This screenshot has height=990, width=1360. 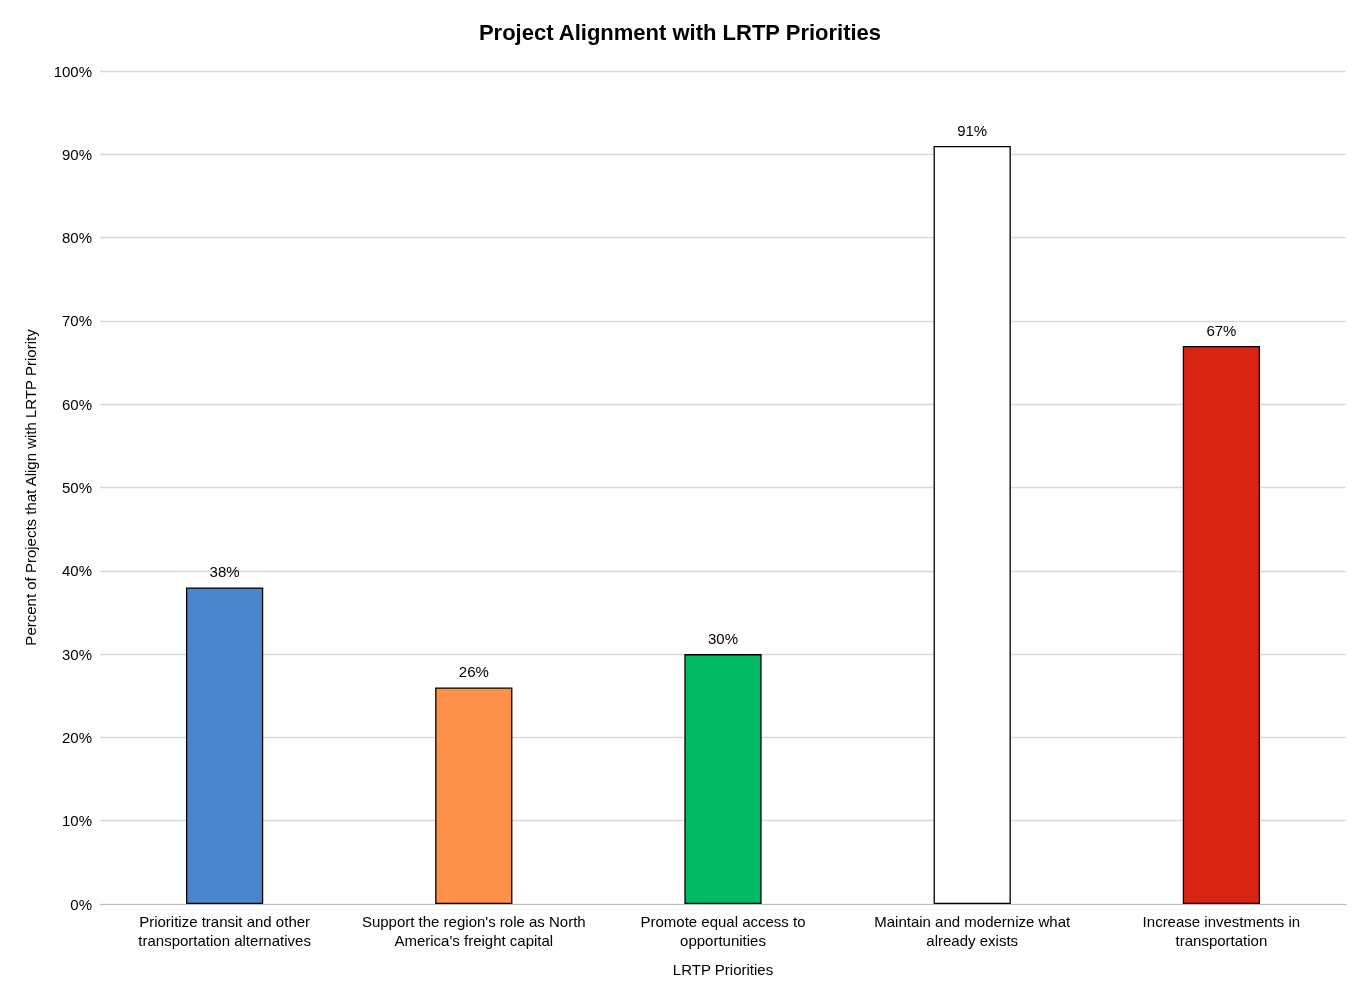 I want to click on y-tick-label: 20%, so click(x=76, y=737).